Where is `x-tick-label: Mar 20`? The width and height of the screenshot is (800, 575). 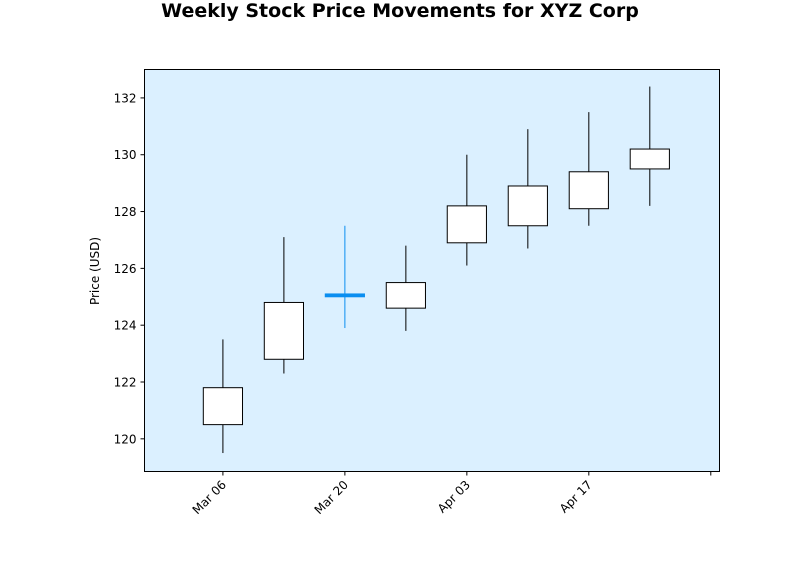
x-tick-label: Mar 20 is located at coordinates (331, 497).